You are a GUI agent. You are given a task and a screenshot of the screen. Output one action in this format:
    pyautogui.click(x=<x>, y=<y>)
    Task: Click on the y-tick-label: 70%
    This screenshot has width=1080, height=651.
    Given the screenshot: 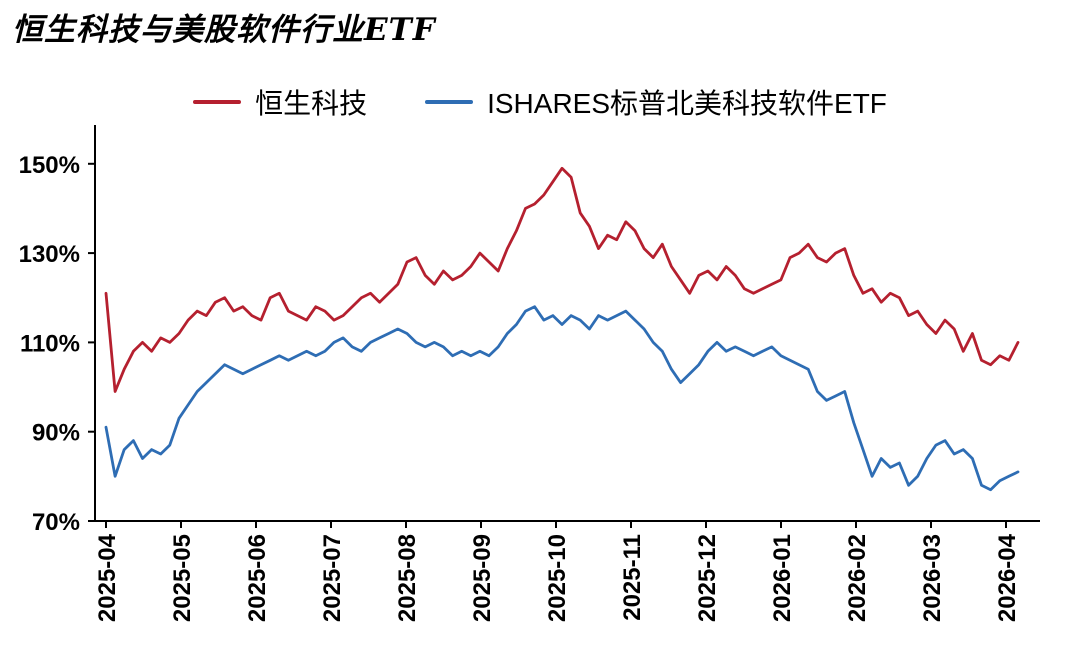 What is the action you would take?
    pyautogui.click(x=56, y=522)
    